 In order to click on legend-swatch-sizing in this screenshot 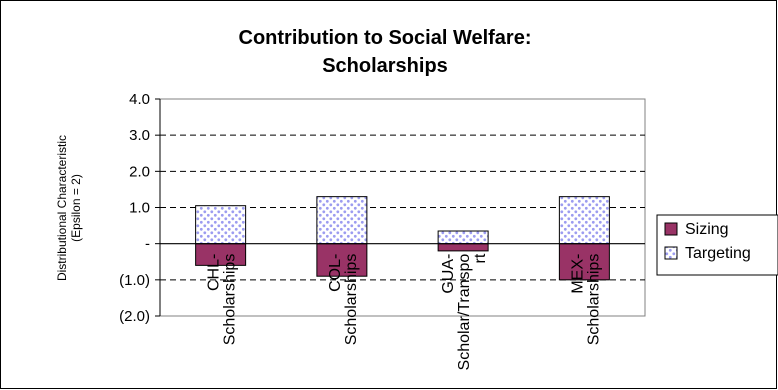, I will do `click(671, 229)`.